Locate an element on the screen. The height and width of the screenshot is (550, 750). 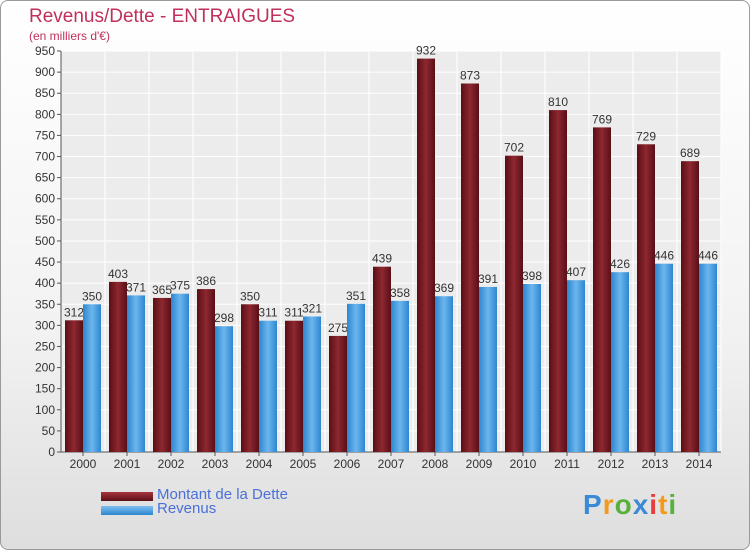
data-label-revenus: 391 is located at coordinates (488, 279).